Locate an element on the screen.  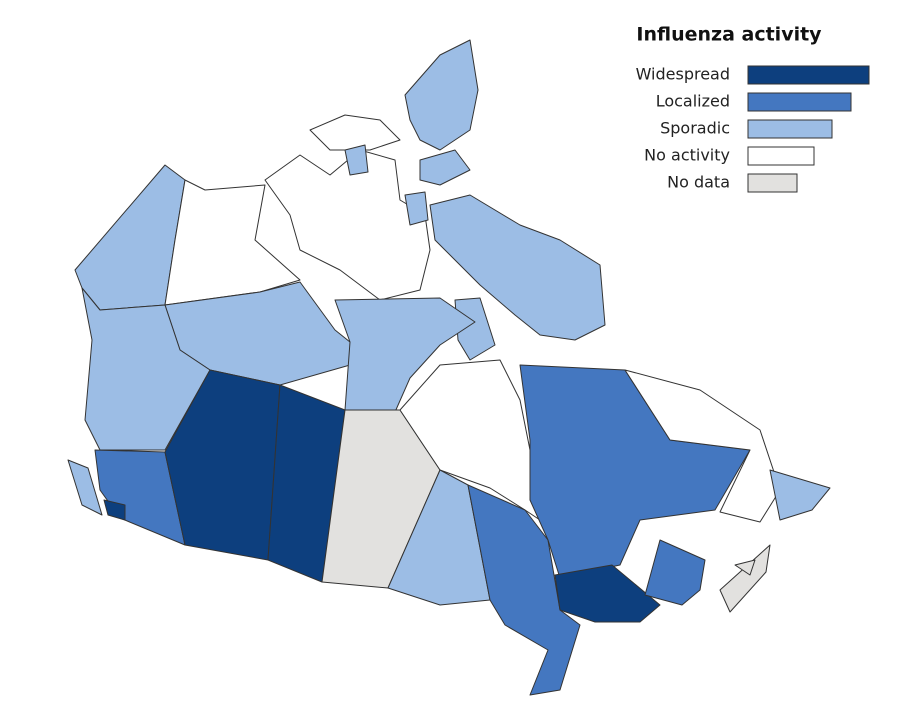
legend-label: Sporadic is located at coordinates (695, 128).